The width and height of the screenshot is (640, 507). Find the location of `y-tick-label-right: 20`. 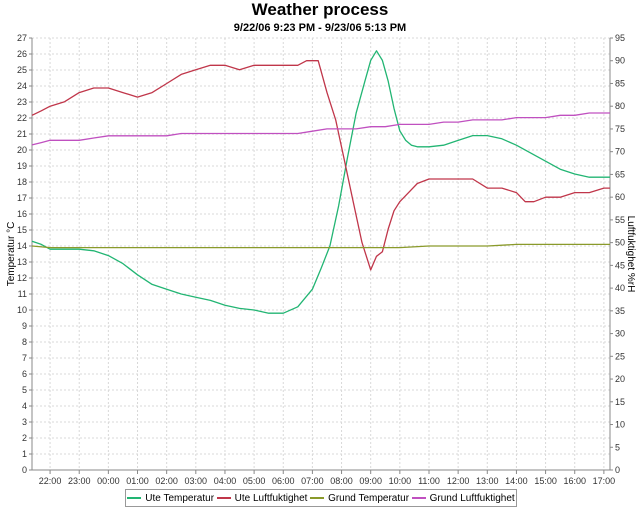

y-tick-label-right: 20 is located at coordinates (620, 379).